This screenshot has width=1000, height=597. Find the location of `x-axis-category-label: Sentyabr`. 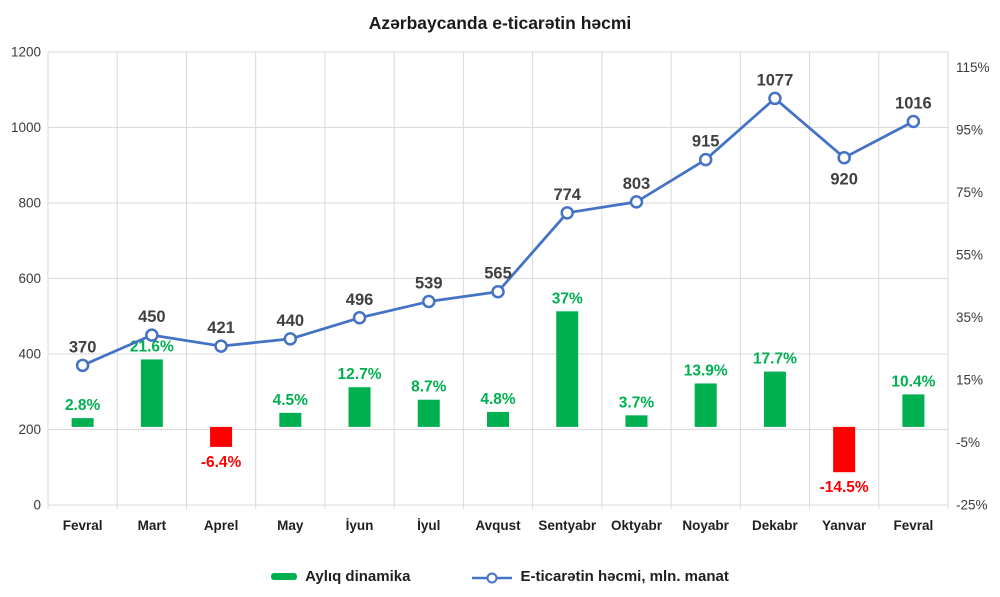

x-axis-category-label: Sentyabr is located at coordinates (567, 525).